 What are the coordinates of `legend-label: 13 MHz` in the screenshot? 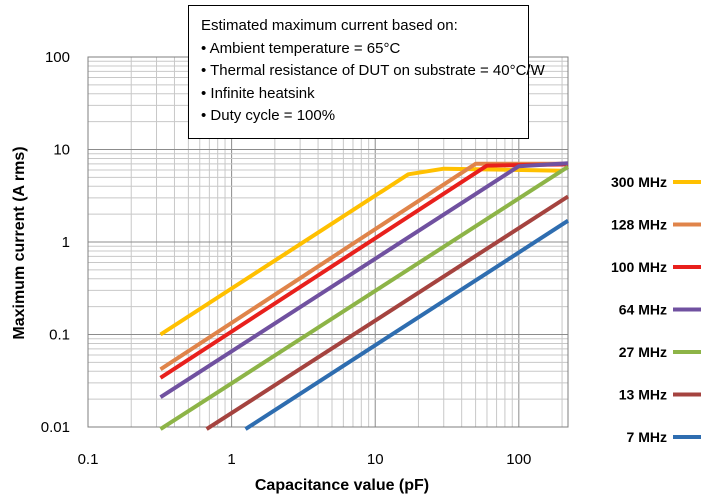 It's located at (643, 395).